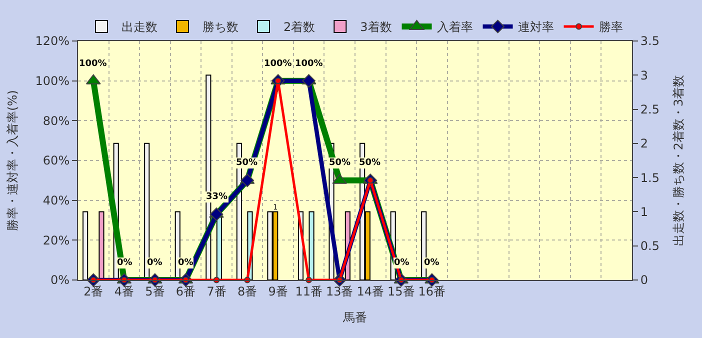 The height and width of the screenshot is (338, 702). I want to click on y-tick-label: 0%, so click(60, 280).